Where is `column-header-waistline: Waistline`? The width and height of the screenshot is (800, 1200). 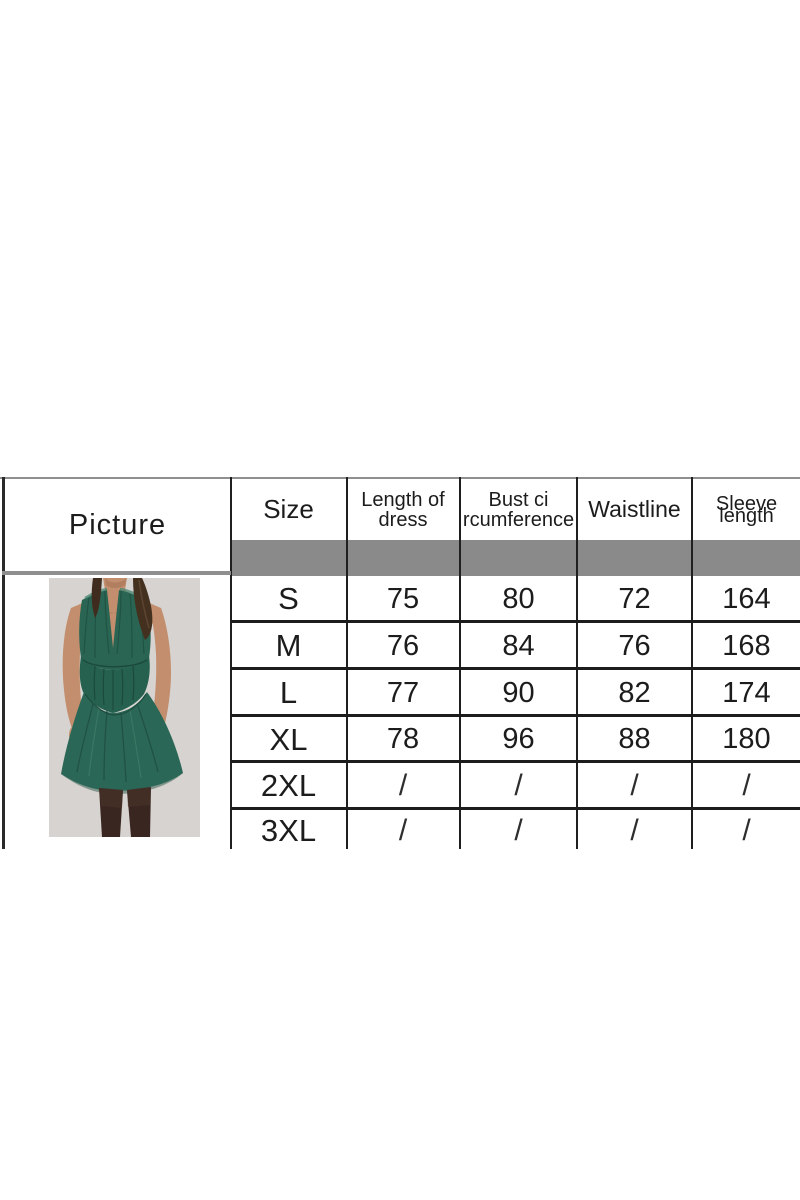 column-header-waistline: Waistline is located at coordinates (634, 509).